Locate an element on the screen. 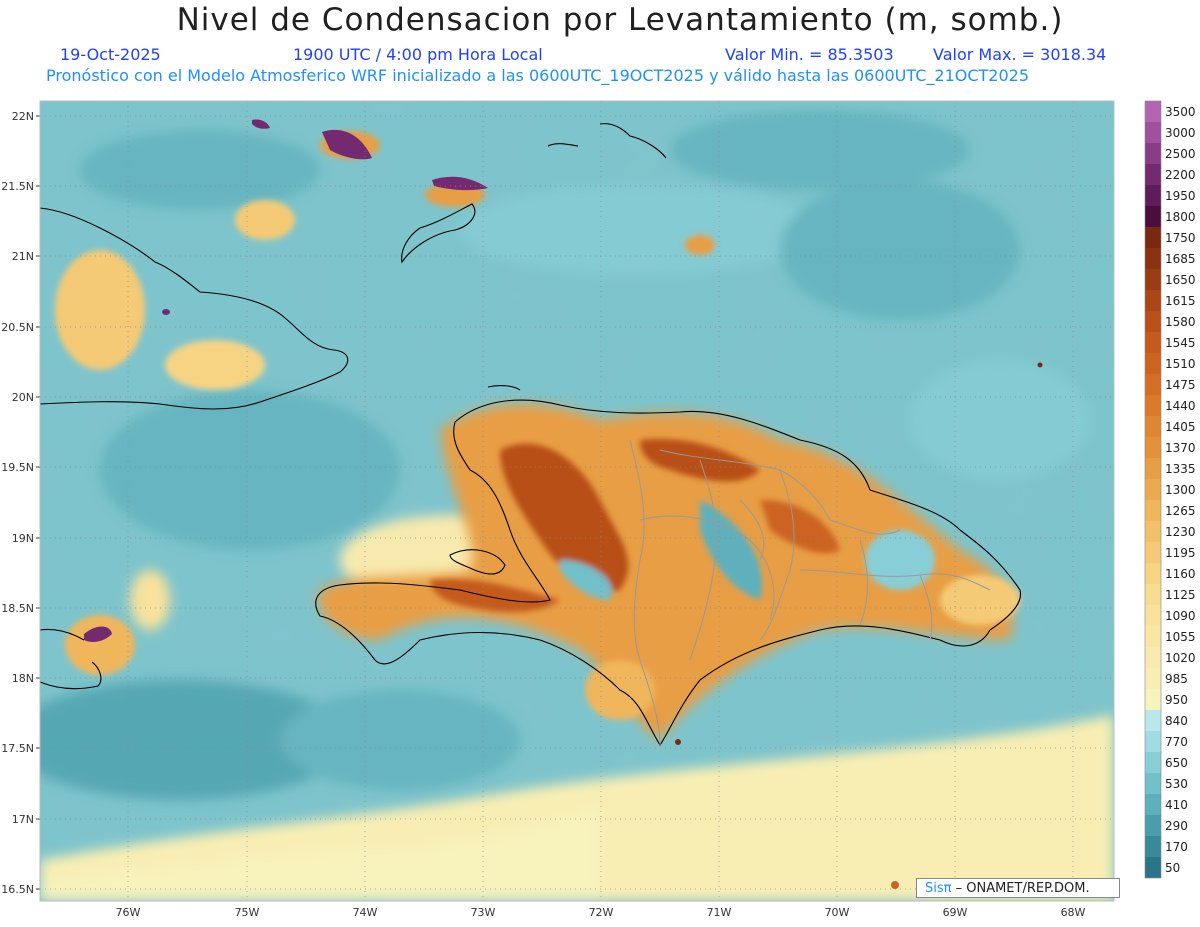  min-value: Valor Min. = 85.3503 is located at coordinates (809, 54).